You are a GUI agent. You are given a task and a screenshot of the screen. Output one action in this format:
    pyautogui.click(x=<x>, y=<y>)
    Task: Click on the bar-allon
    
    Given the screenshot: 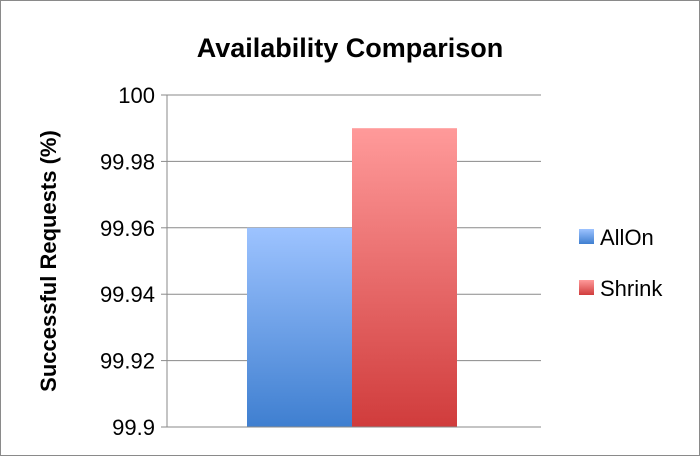 What is the action you would take?
    pyautogui.click(x=299, y=327)
    